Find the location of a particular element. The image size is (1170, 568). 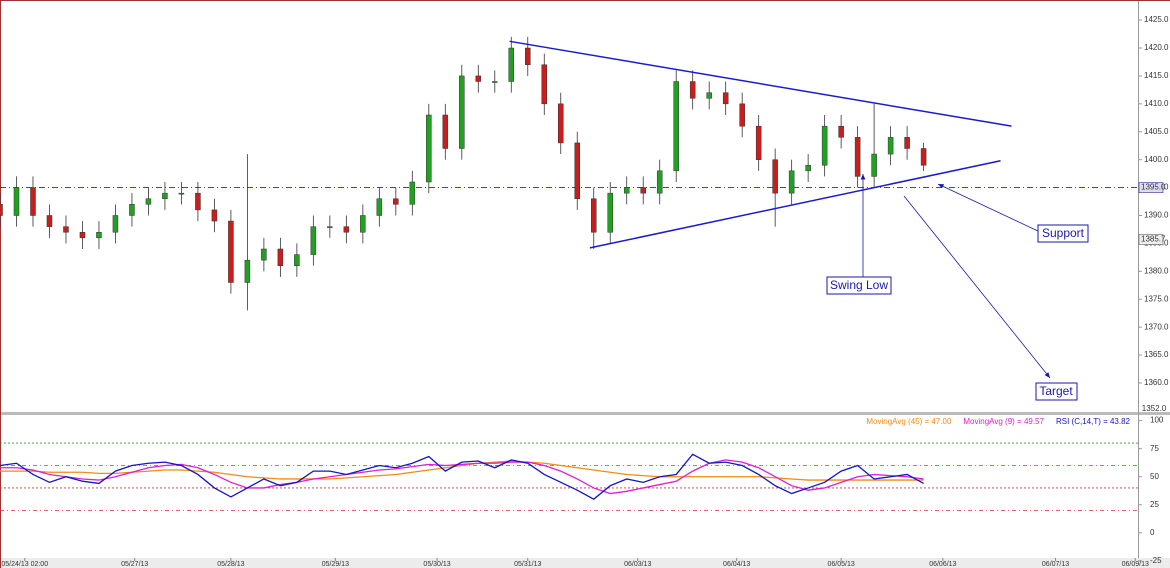

y-tick-label: 100 is located at coordinates (1157, 420).